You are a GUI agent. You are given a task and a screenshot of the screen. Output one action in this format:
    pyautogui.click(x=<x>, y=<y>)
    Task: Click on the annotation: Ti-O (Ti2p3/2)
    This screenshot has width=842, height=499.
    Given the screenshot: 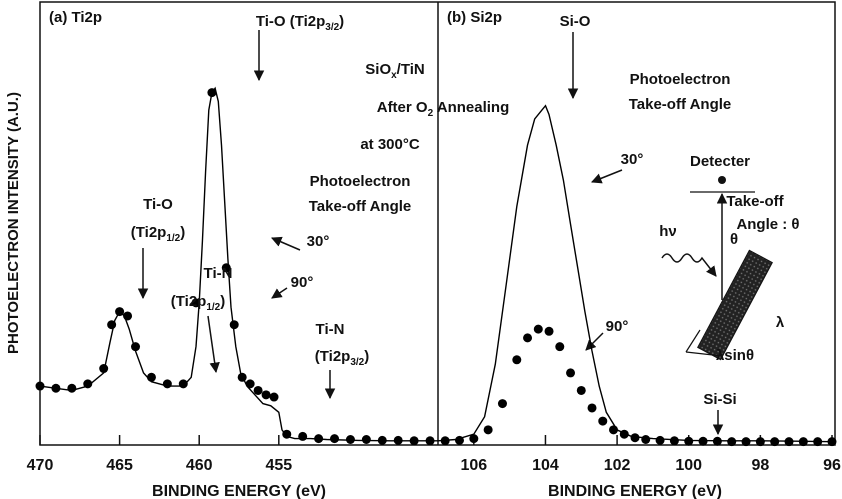 What is the action you would take?
    pyautogui.click(x=300, y=23)
    